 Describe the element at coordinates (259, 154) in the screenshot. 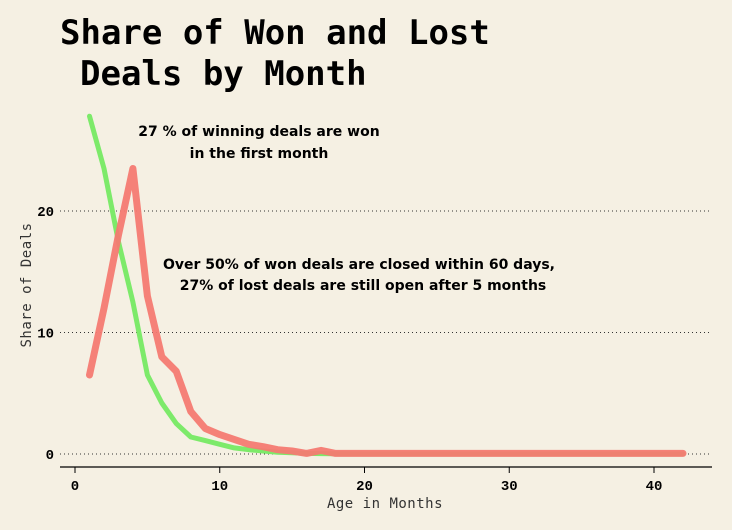

I see `annotation-1-line-2: in the first month` at that location.